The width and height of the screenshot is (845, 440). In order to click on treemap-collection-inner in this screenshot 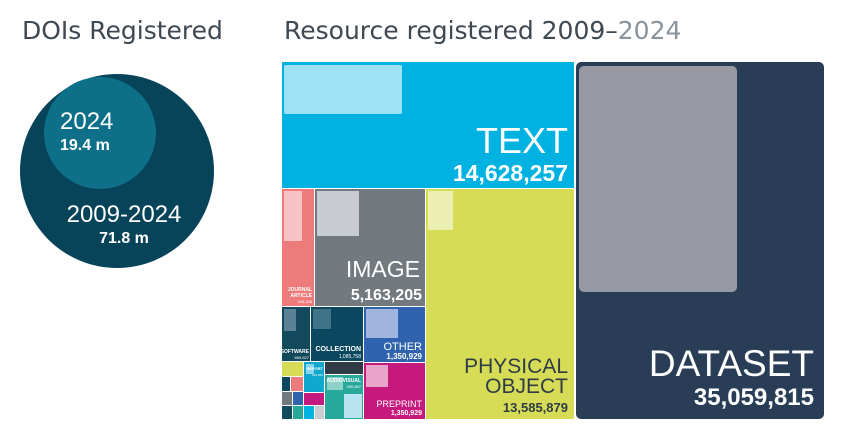, I will do `click(322, 319)`.